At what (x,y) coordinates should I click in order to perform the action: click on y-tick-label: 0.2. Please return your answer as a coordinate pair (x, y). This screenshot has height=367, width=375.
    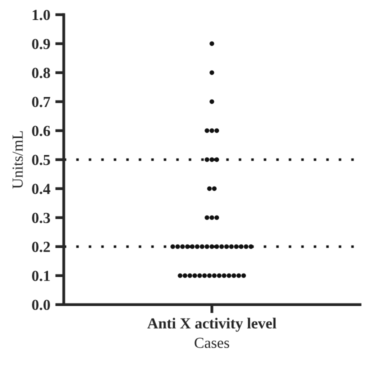
    Looking at the image, I should click on (41, 247).